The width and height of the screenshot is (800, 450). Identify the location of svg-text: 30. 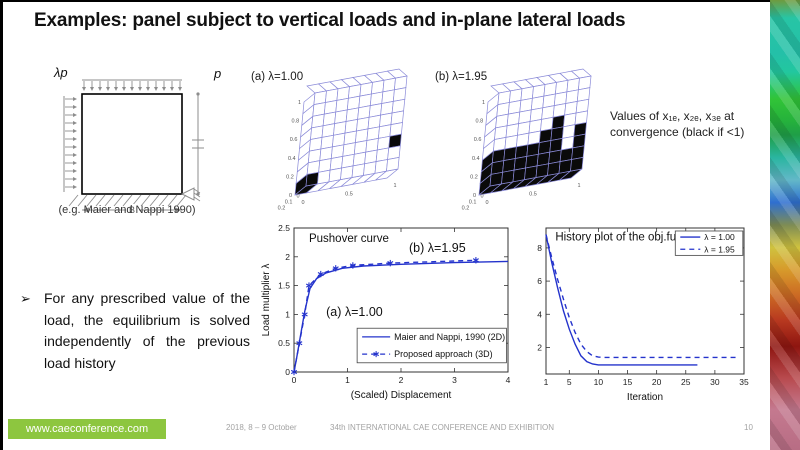
(715, 382).